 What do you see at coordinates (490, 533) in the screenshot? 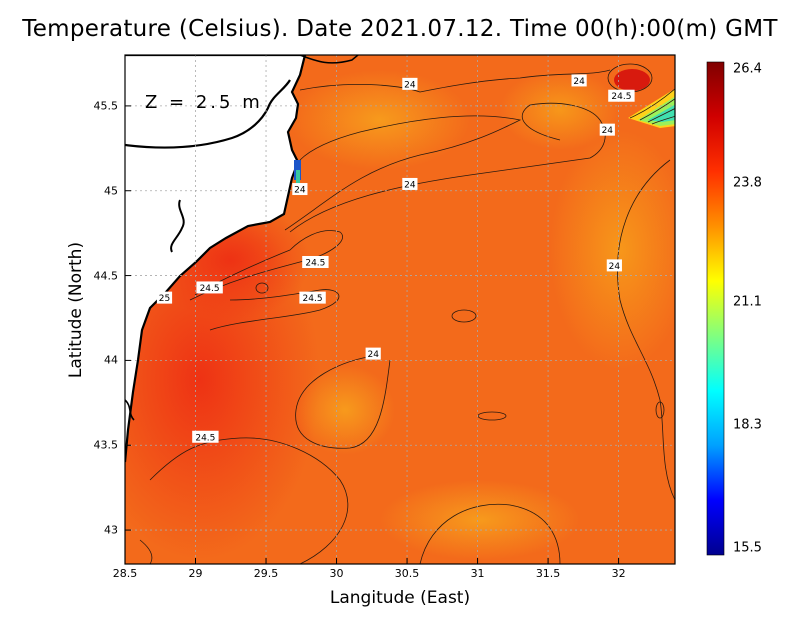
I see `contour-24-southeast` at bounding box center [490, 533].